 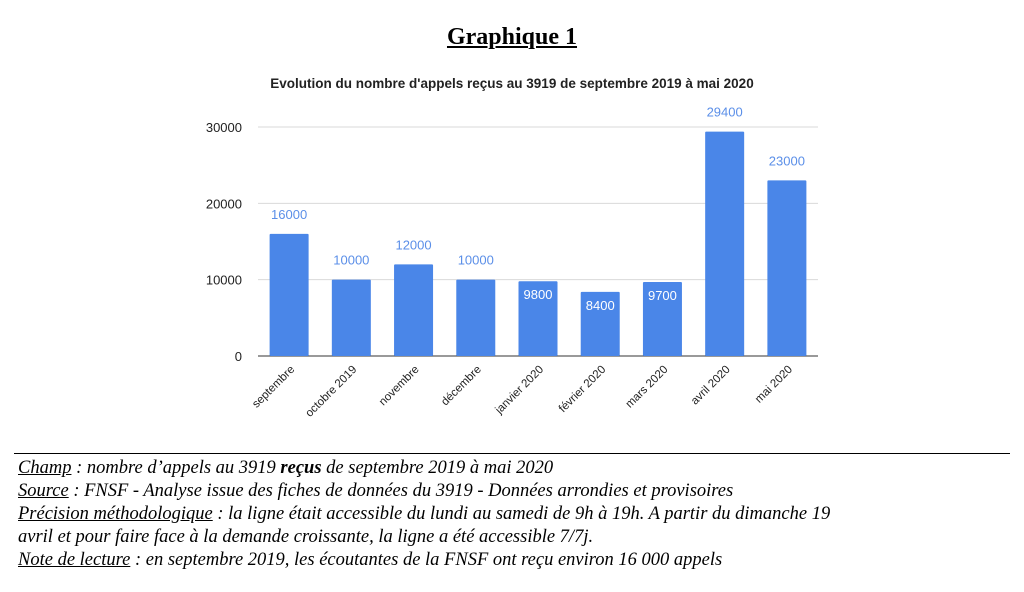 I want to click on y-tick-label: 20000, so click(x=224, y=203).